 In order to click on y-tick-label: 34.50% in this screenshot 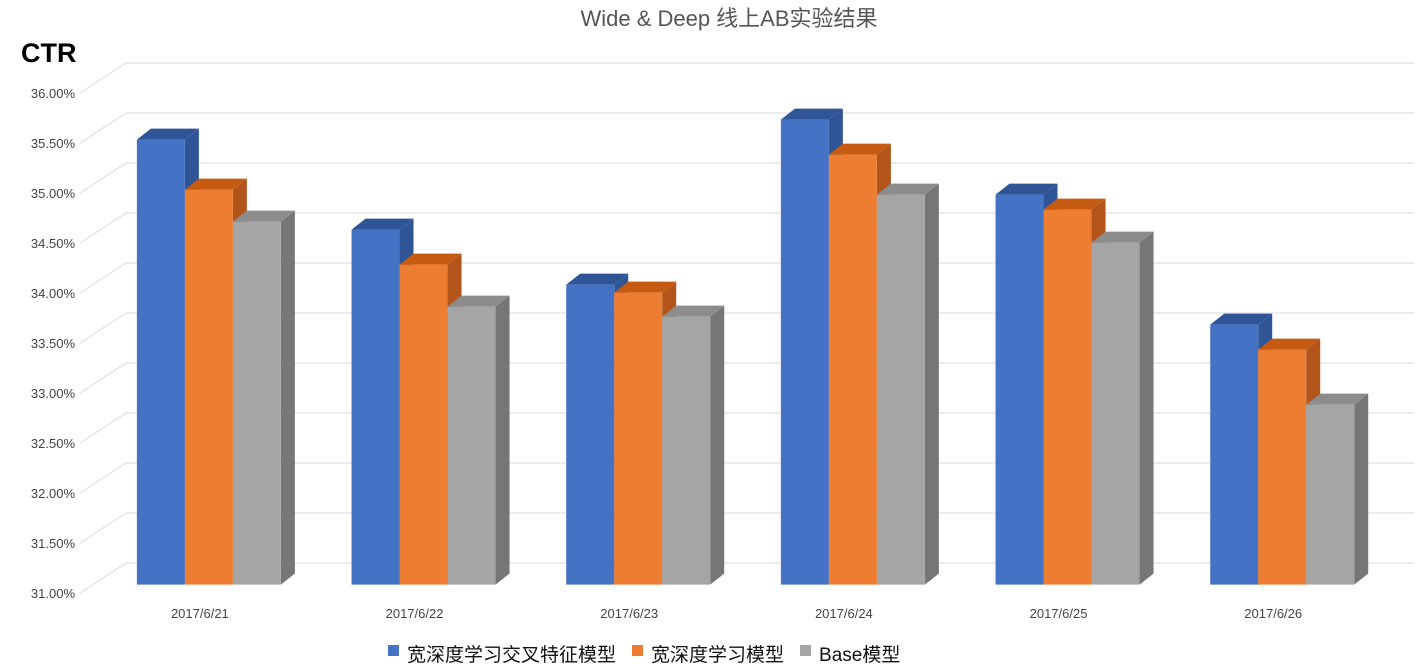, I will do `click(53, 243)`.